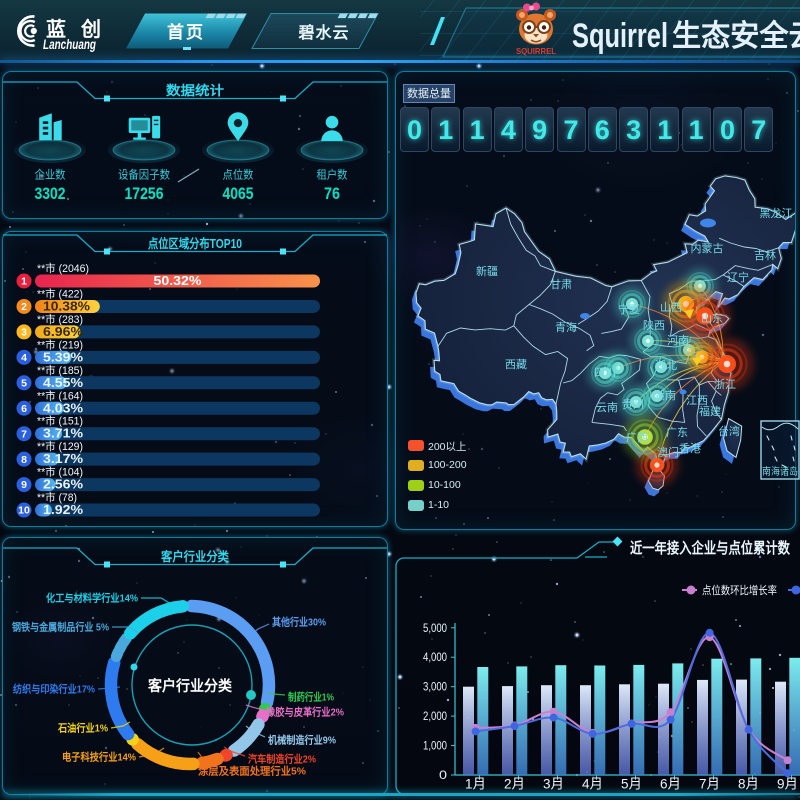  What do you see at coordinates (63, 434) in the screenshot?
I see `svg-text: 3.71%` at bounding box center [63, 434].